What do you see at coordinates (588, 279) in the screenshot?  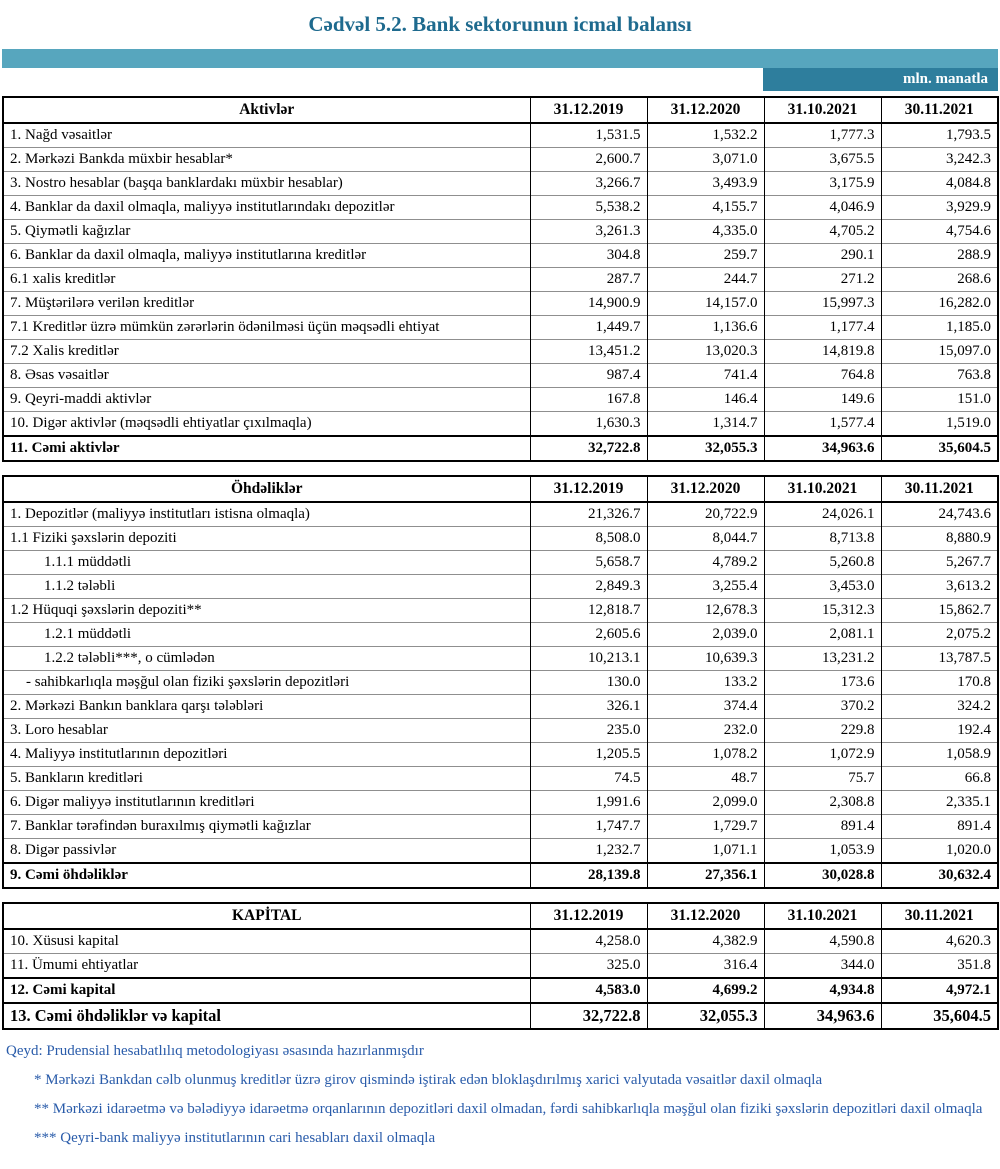 I see `value-cell: 287.7` at bounding box center [588, 279].